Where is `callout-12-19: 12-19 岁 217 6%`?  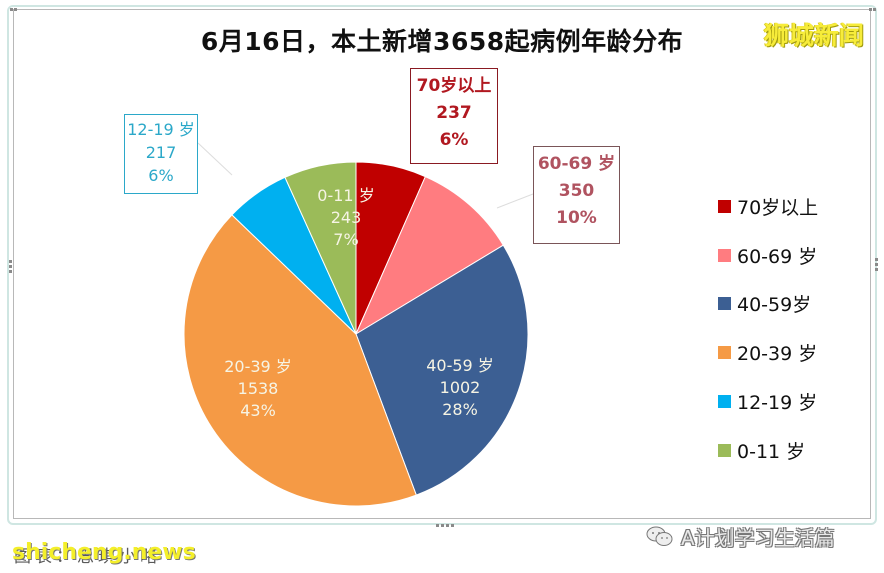
callout-12-19: 12-19 岁 217 6% is located at coordinates (161, 154).